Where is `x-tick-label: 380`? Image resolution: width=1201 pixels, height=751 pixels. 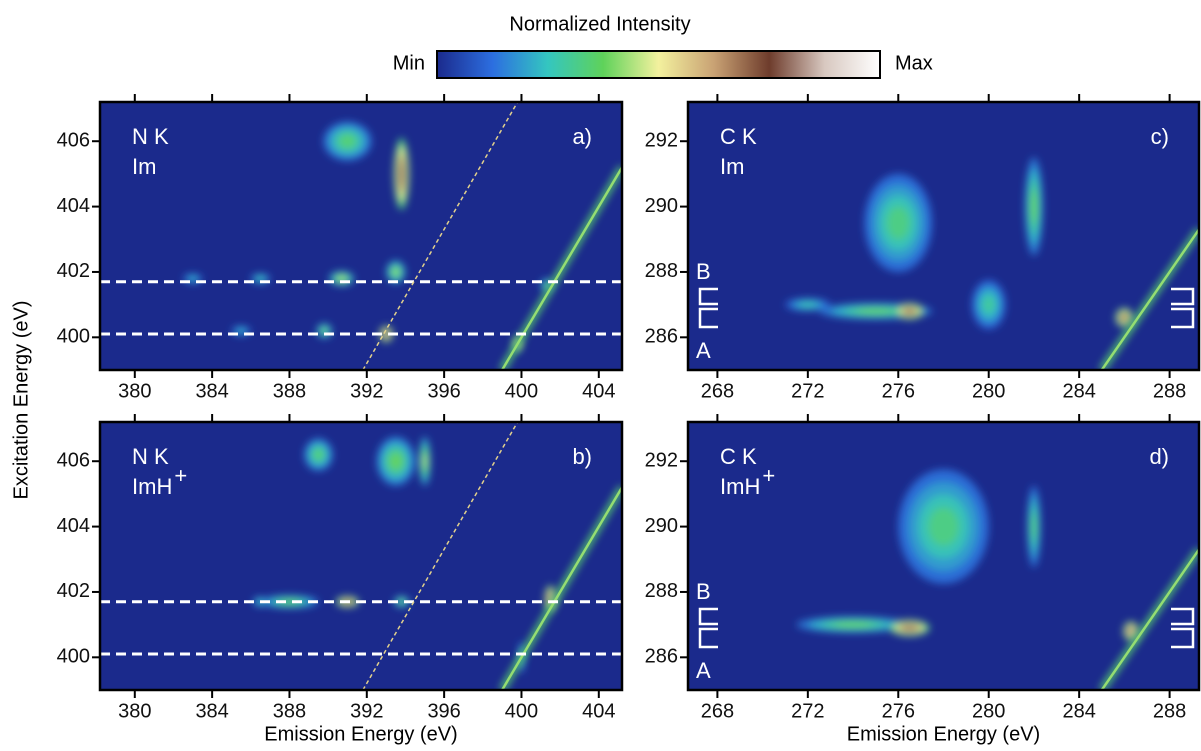 x-tick-label: 380 is located at coordinates (134, 391).